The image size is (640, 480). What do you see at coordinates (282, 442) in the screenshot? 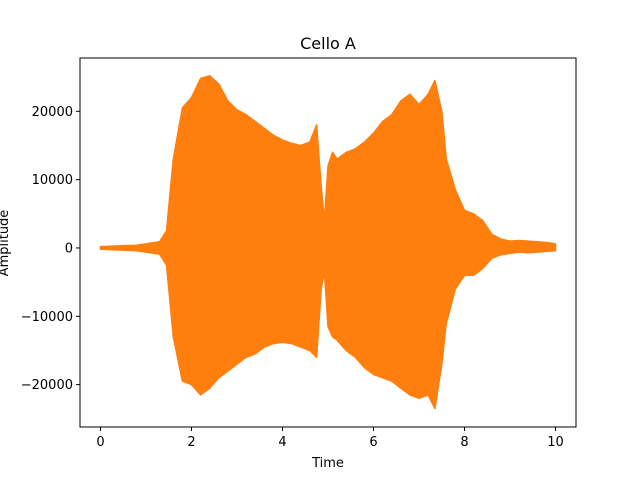
I see `x-tick-label: 4` at bounding box center [282, 442].